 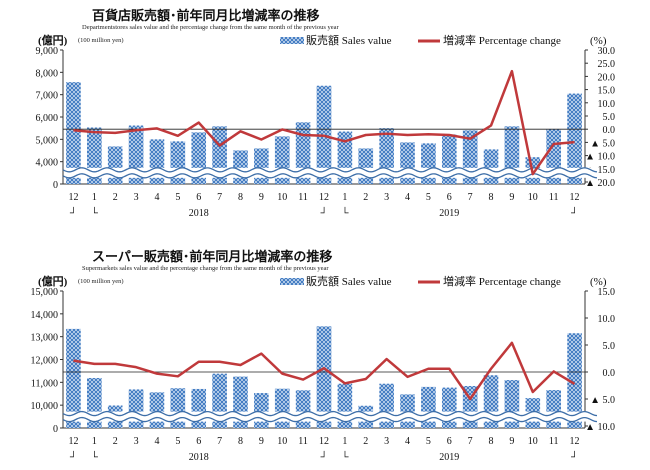 What do you see at coordinates (600, 170) in the screenshot?
I see `y2-tick-label: ▲ 15.0` at bounding box center [600, 170].